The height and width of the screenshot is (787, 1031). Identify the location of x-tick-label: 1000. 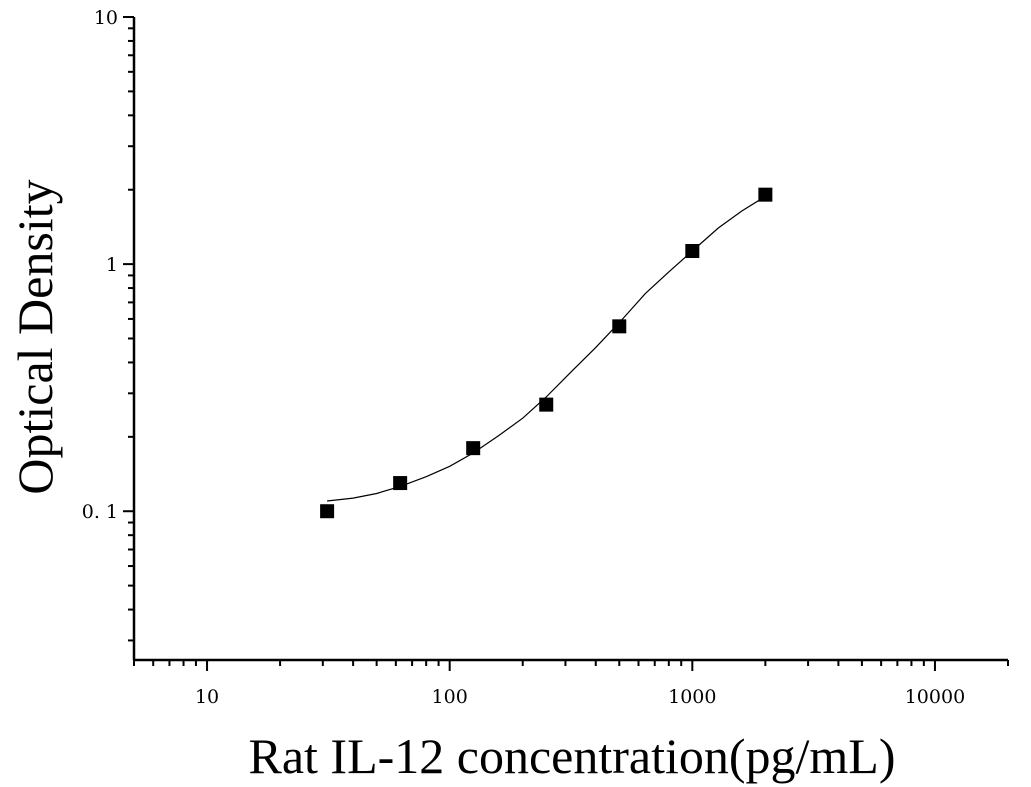
(692, 697).